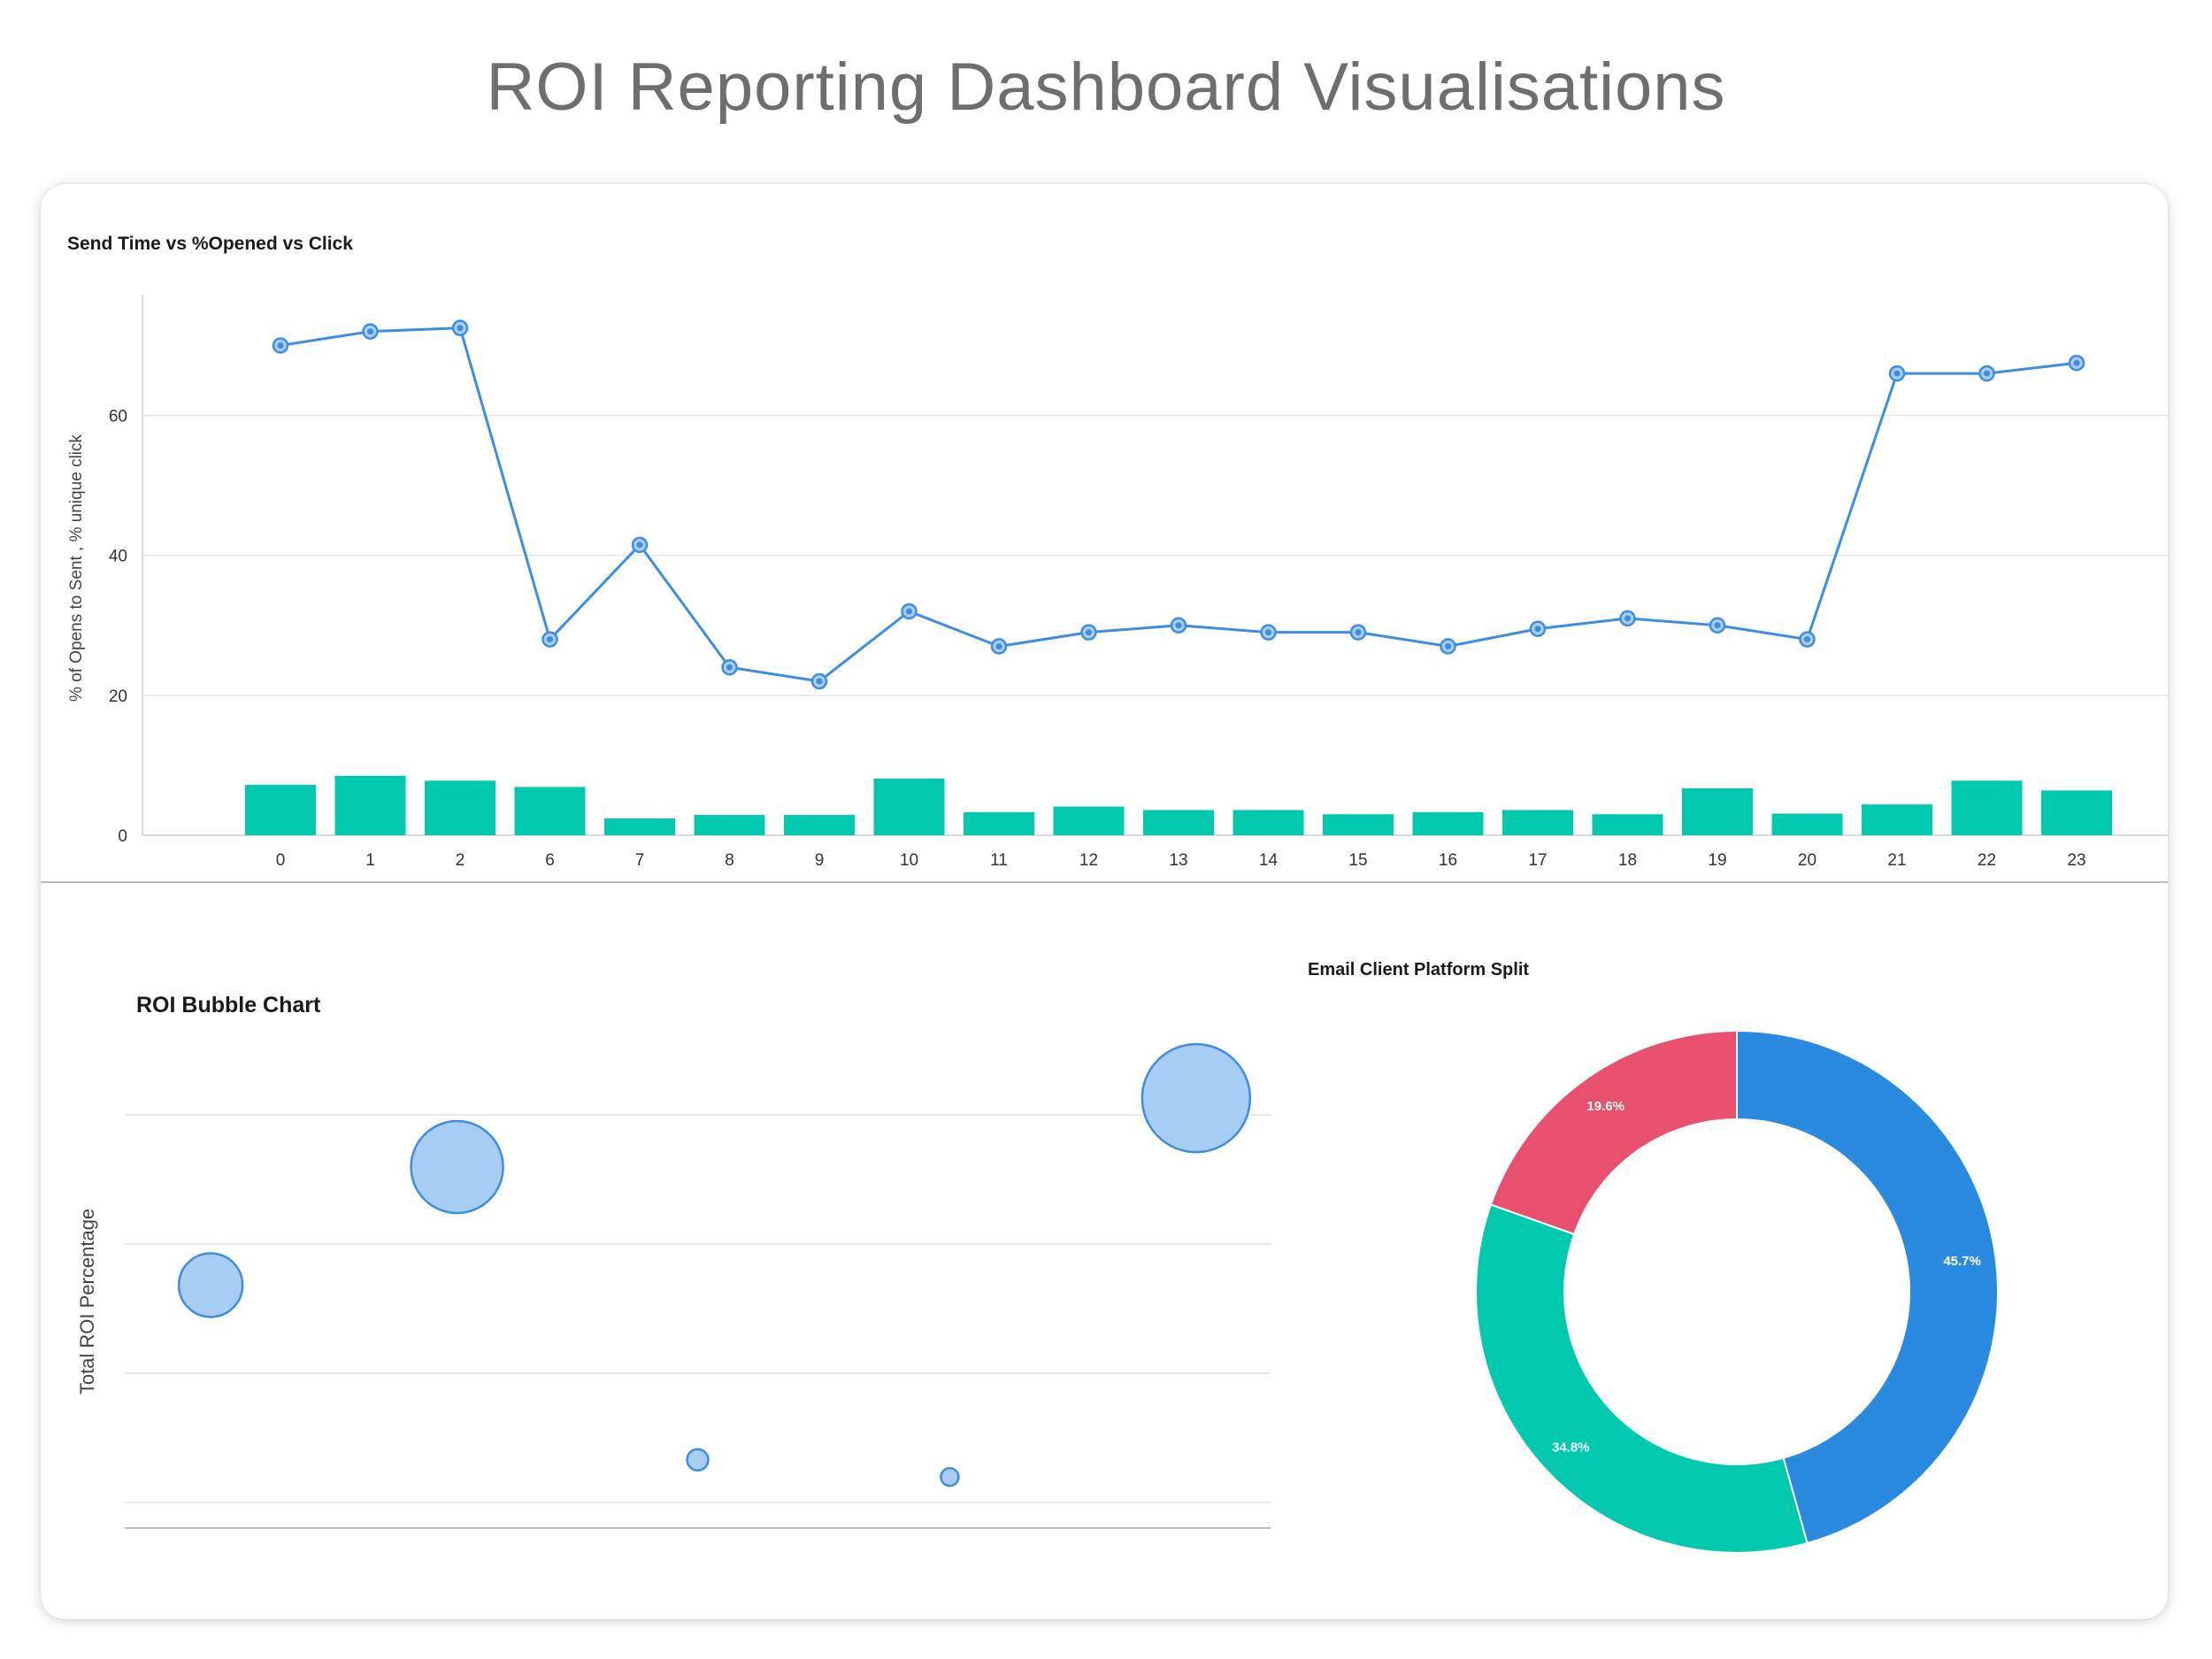 This screenshot has width=2212, height=1659. I want to click on donut-slice-label: 19.6%, so click(1605, 1107).